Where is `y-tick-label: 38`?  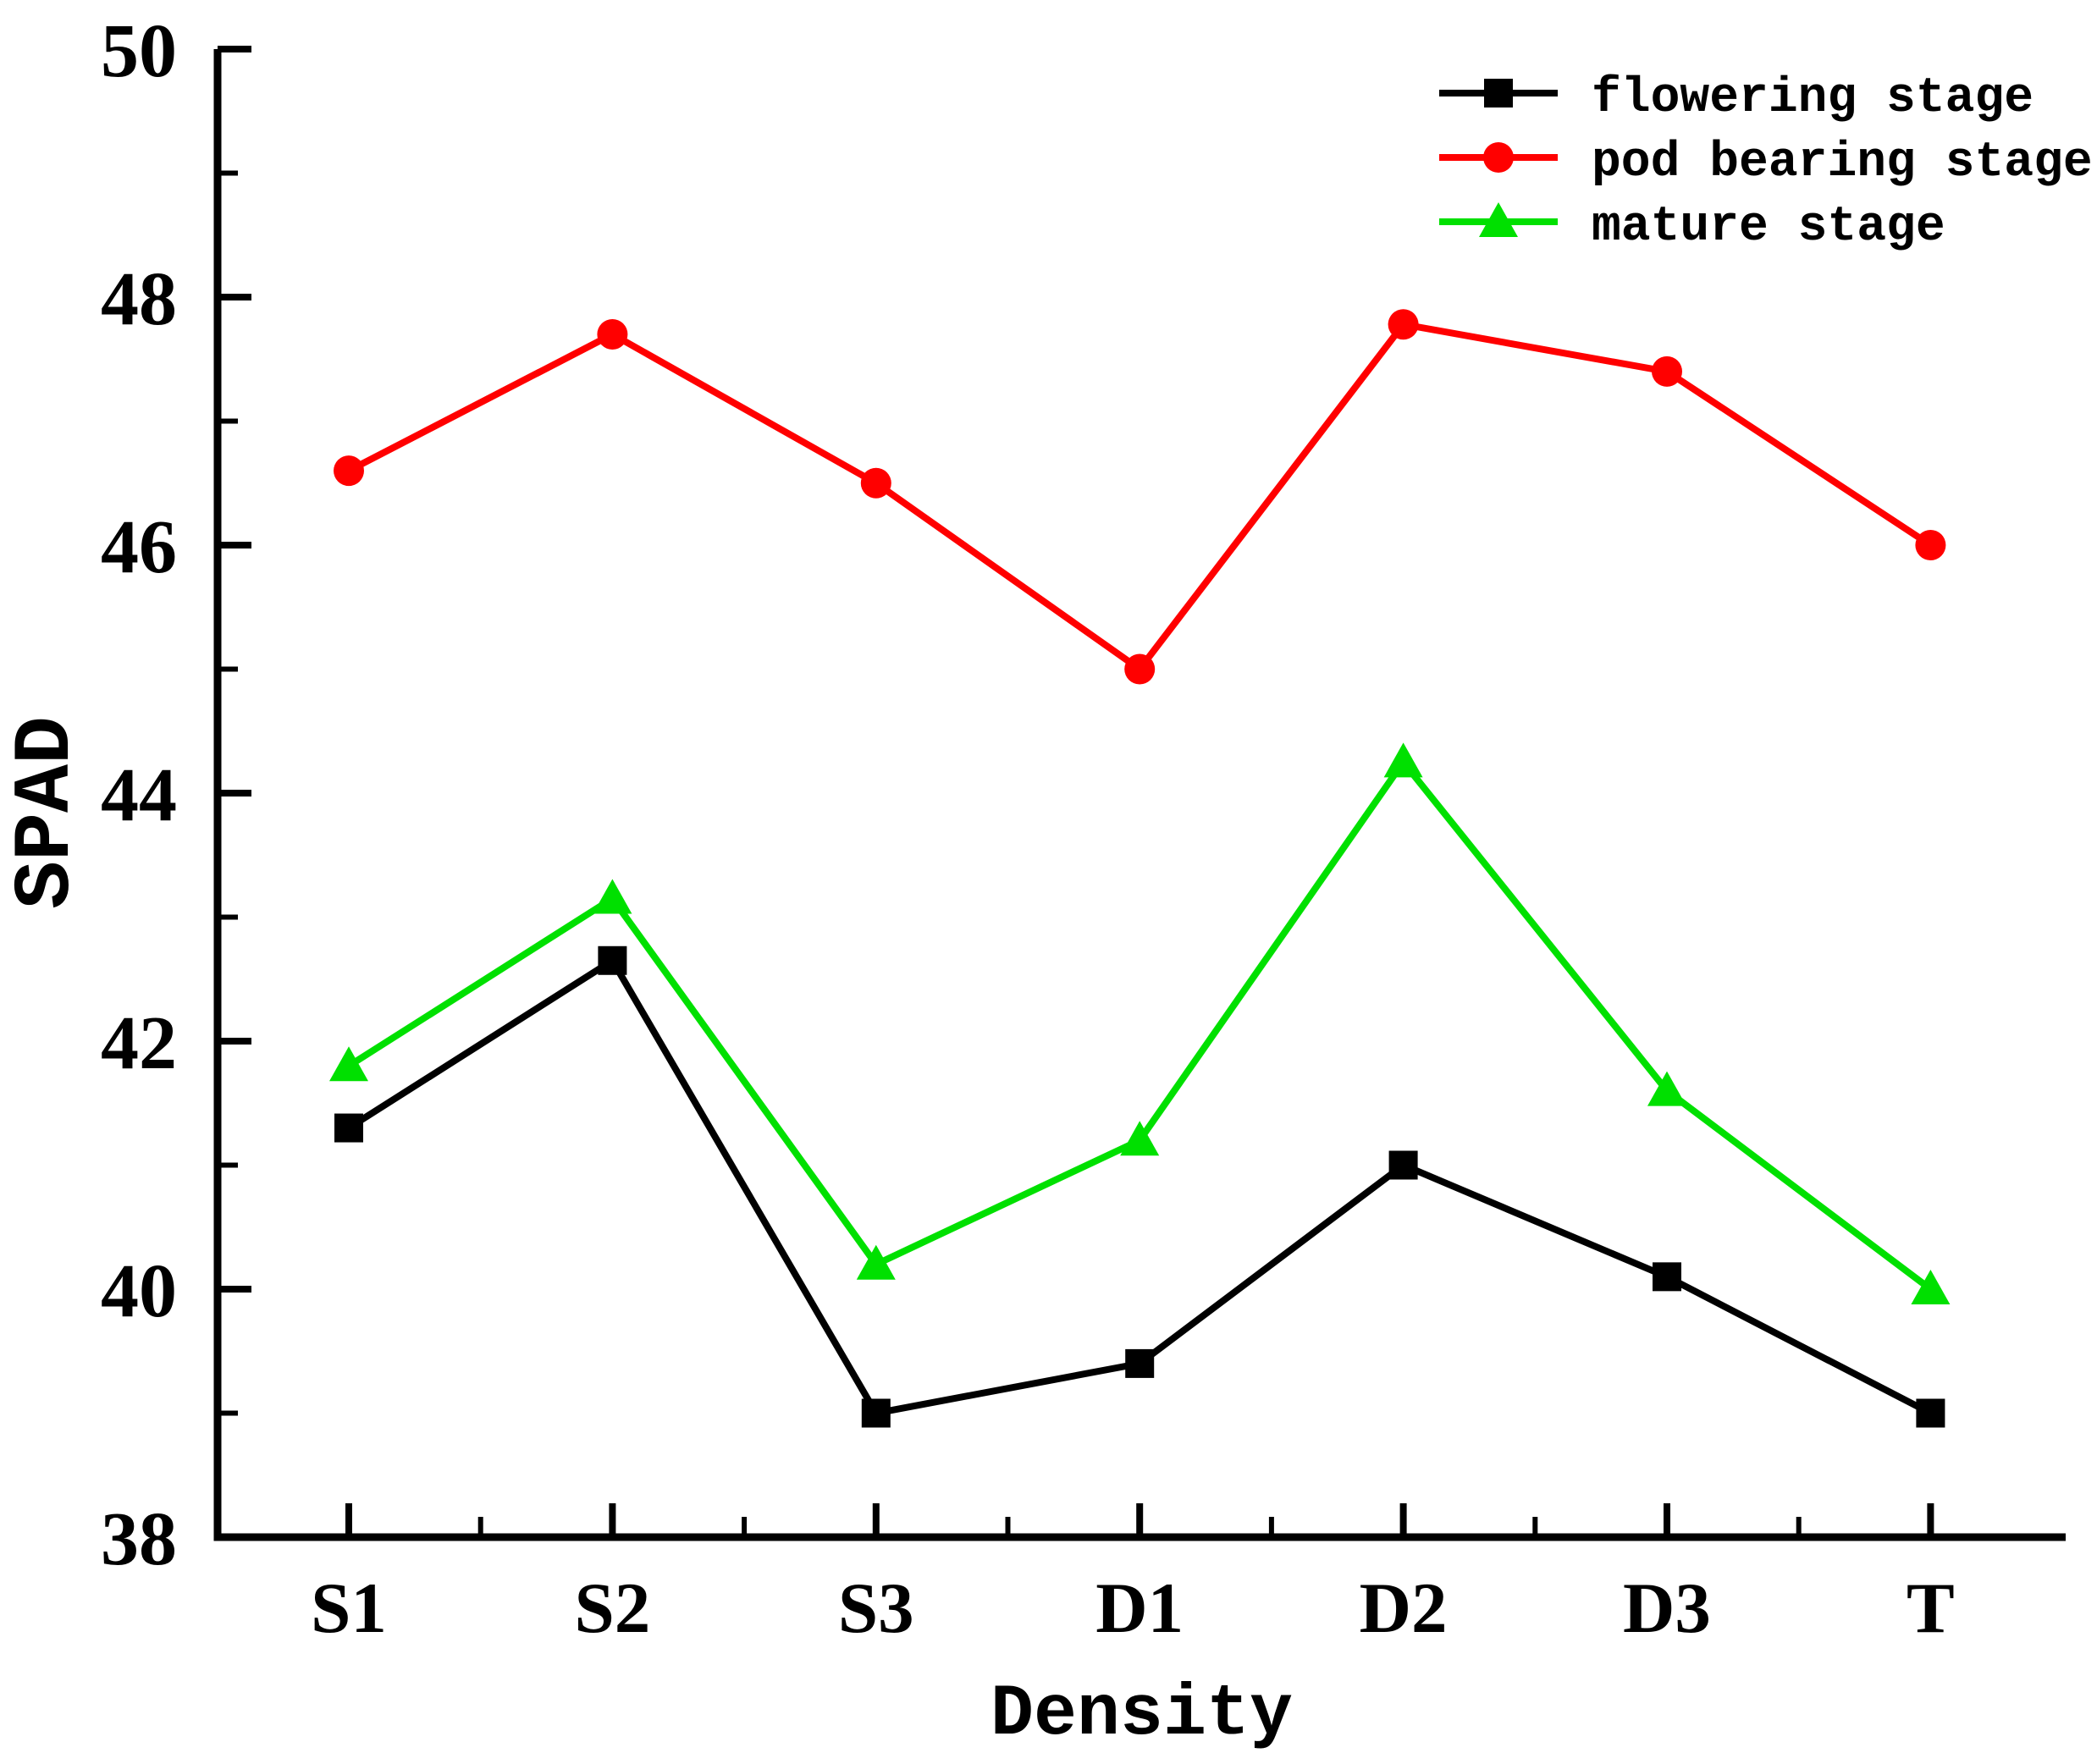
y-tick-label: 38 is located at coordinates (139, 1539).